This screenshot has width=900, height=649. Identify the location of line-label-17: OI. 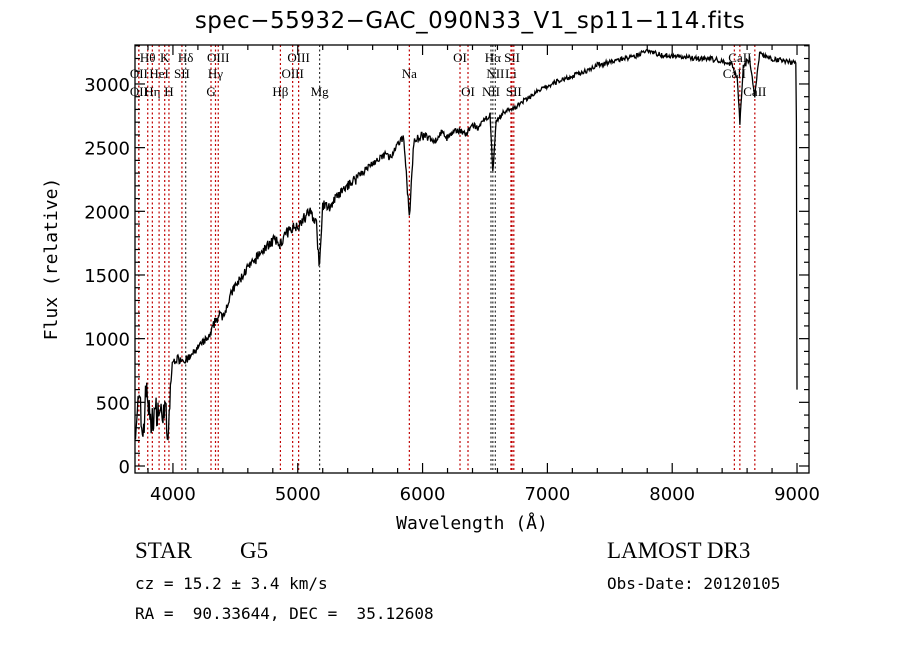
(460, 57).